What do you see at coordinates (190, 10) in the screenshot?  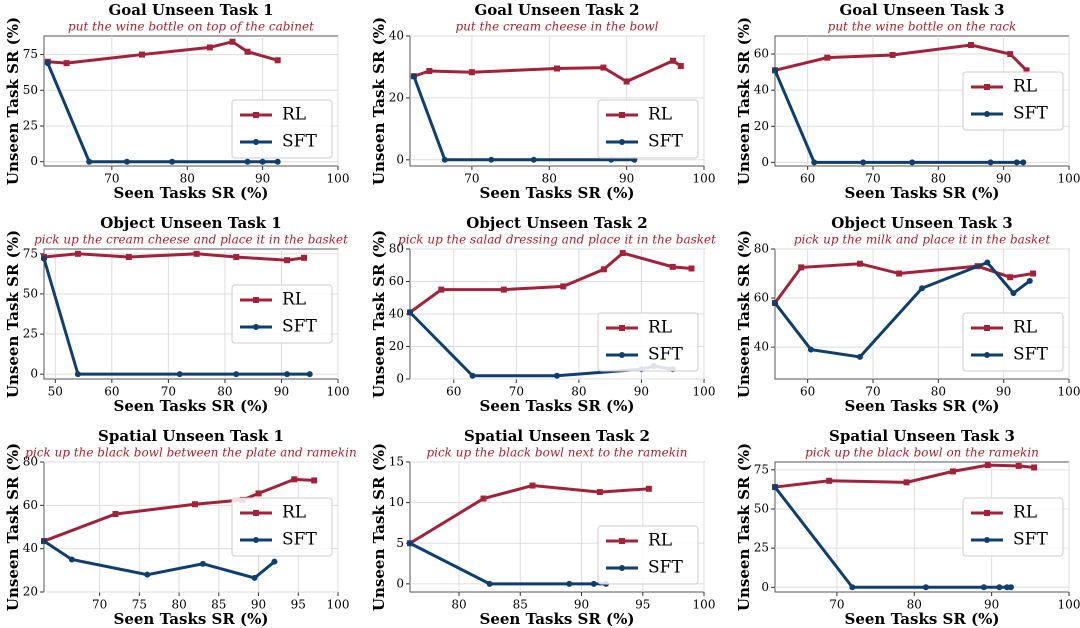 I see `chart-title: Goal Unseen Task 1` at bounding box center [190, 10].